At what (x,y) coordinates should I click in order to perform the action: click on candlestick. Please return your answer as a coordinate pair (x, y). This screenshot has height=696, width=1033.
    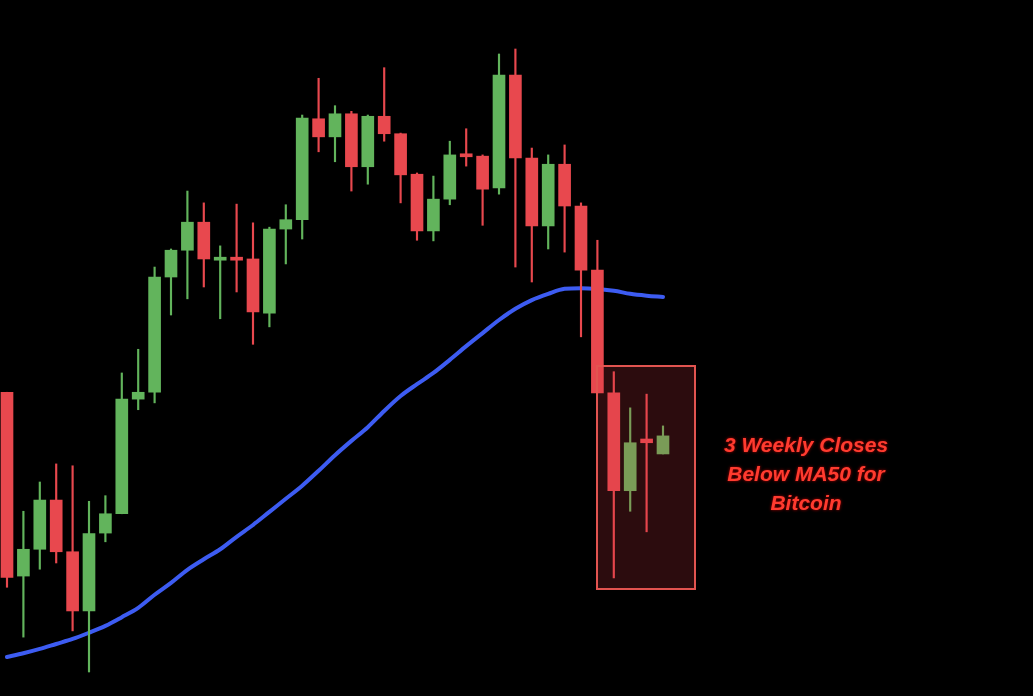
    Looking at the image, I should click on (646, 463).